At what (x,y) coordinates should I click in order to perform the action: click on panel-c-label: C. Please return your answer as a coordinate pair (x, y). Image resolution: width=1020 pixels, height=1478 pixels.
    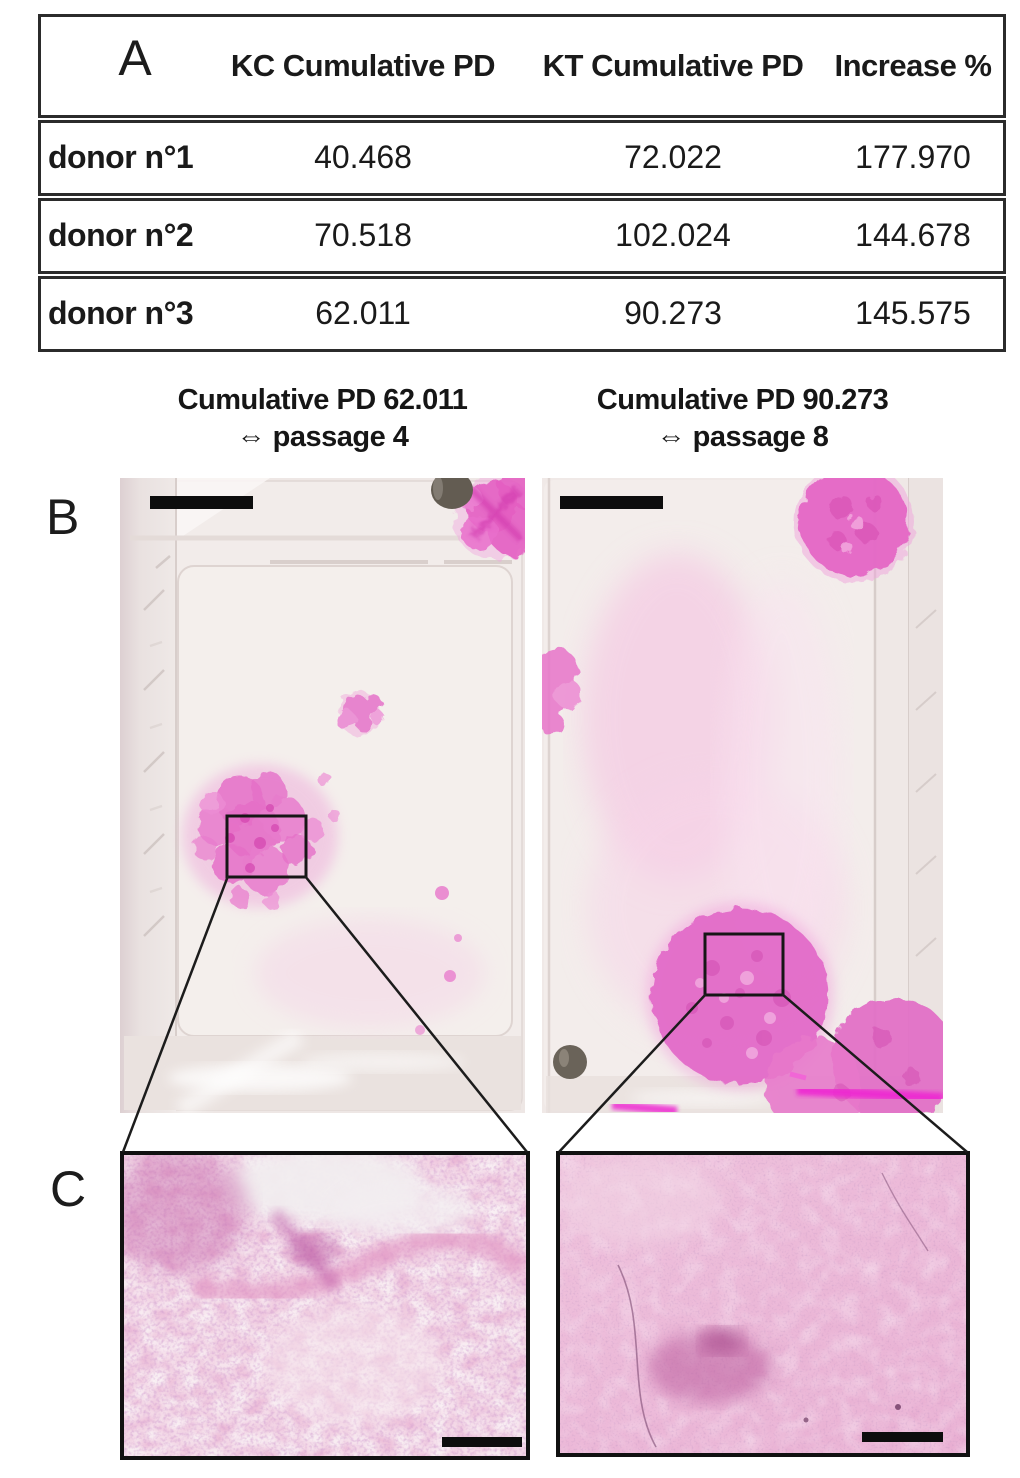
    Looking at the image, I should click on (68, 1189).